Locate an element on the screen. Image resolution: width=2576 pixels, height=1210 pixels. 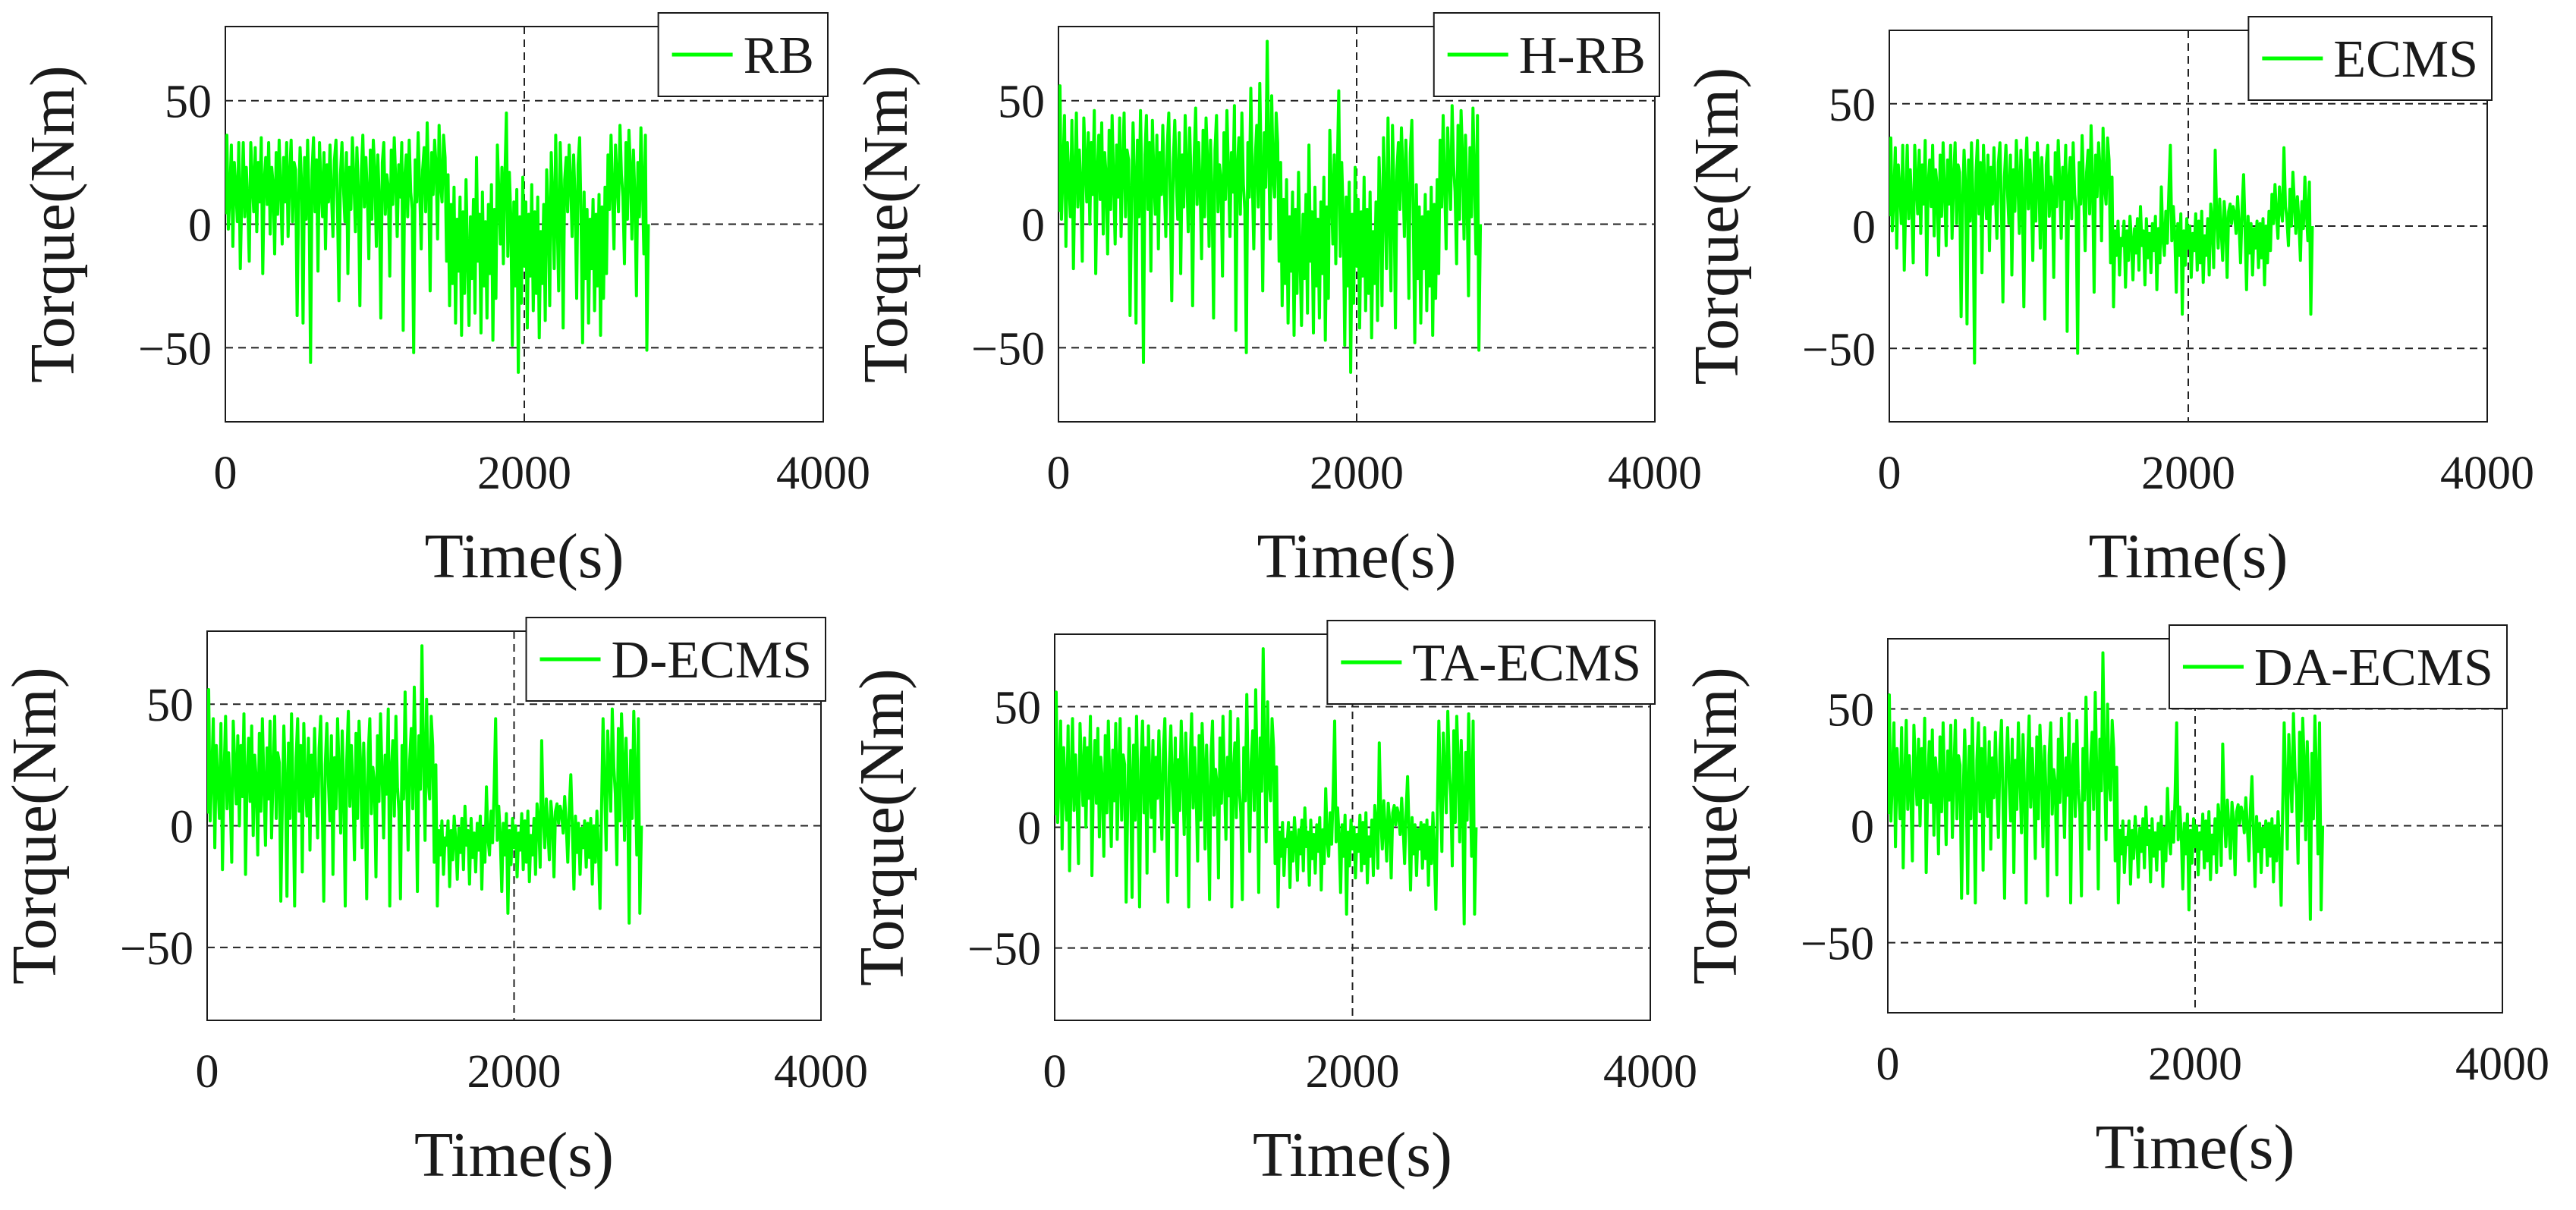
series-line-da-ecms is located at coordinates (2106, 786).